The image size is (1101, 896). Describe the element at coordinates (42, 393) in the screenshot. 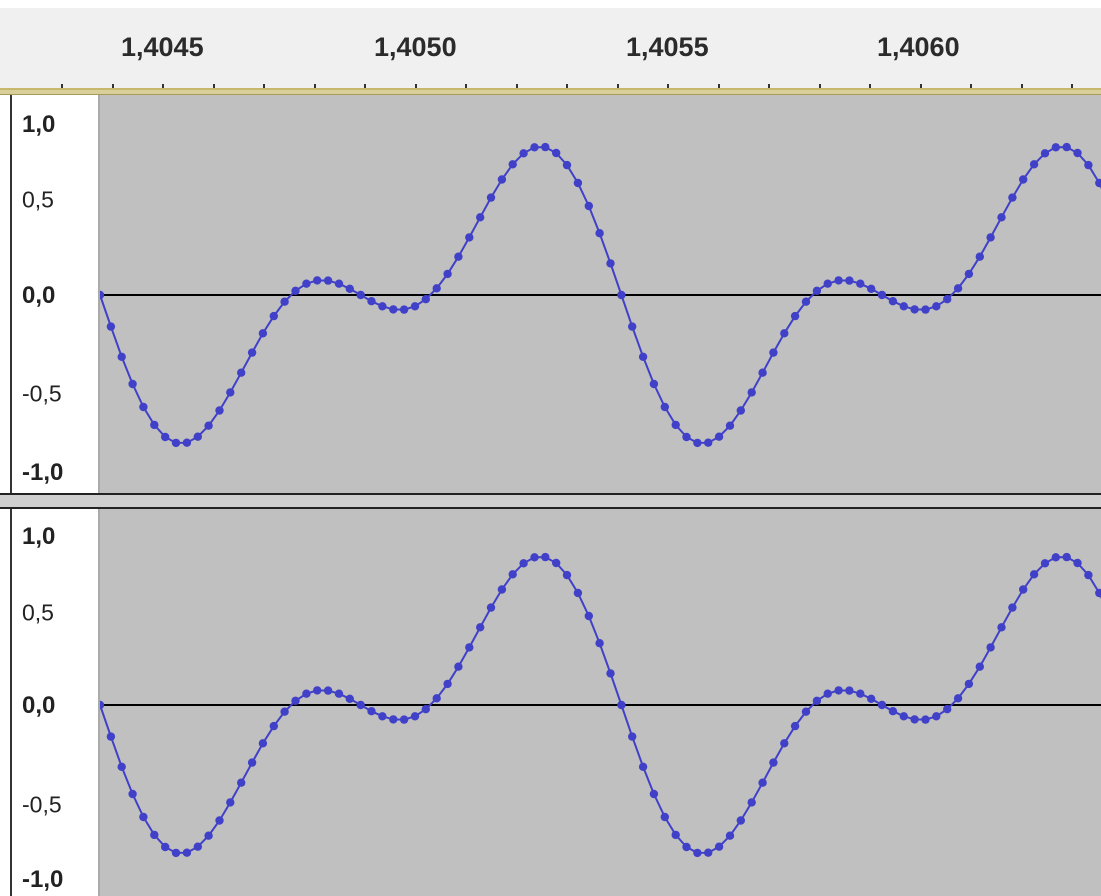

I see `scale-label: -0,5` at that location.